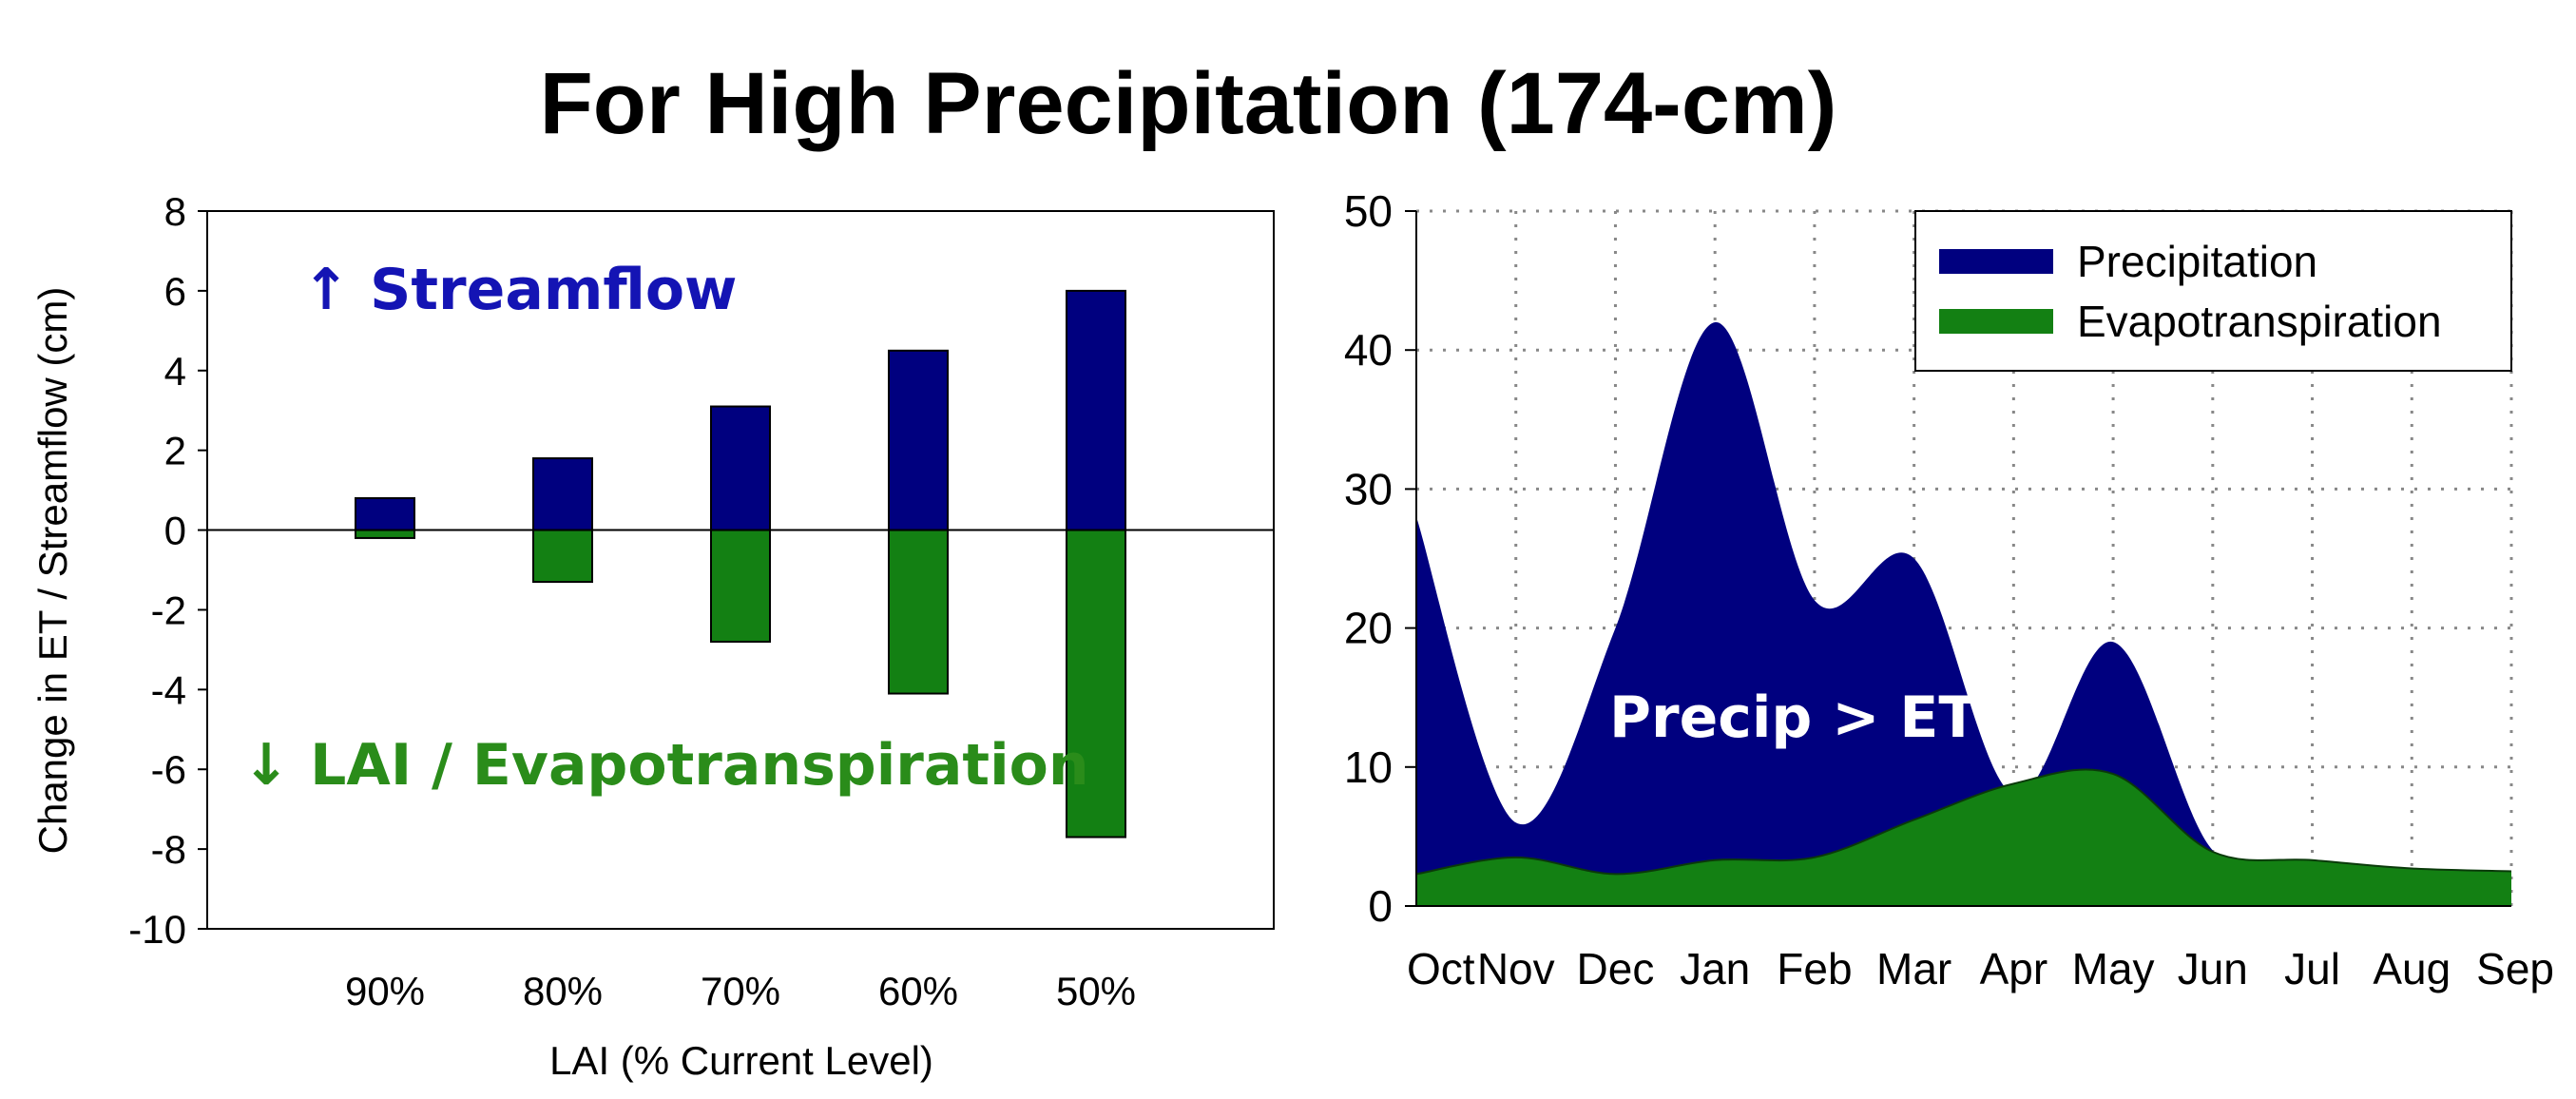 This screenshot has width=2576, height=1099. Describe the element at coordinates (385, 991) in the screenshot. I see `x-tick-label: 90%` at that location.